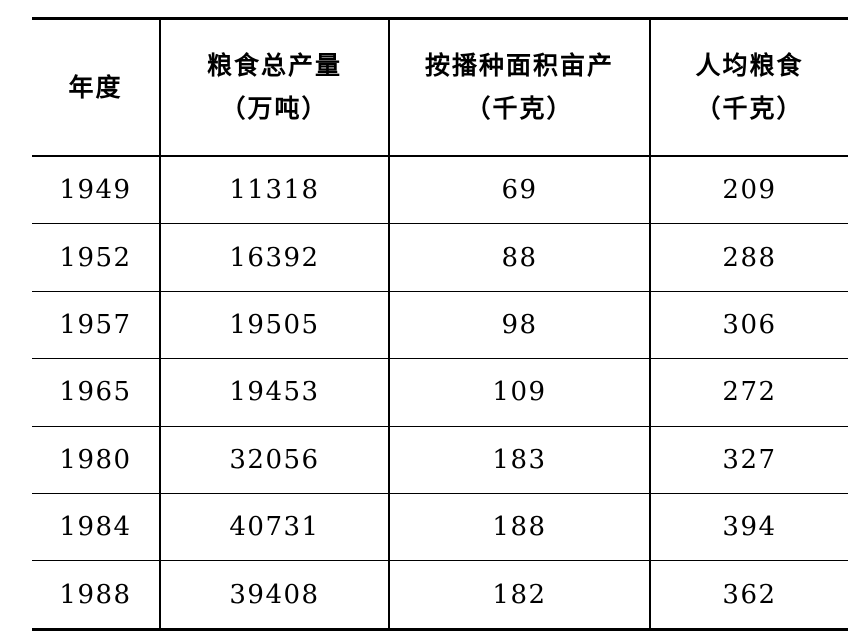  I want to click on column-header-year: 年度, so click(96, 87).